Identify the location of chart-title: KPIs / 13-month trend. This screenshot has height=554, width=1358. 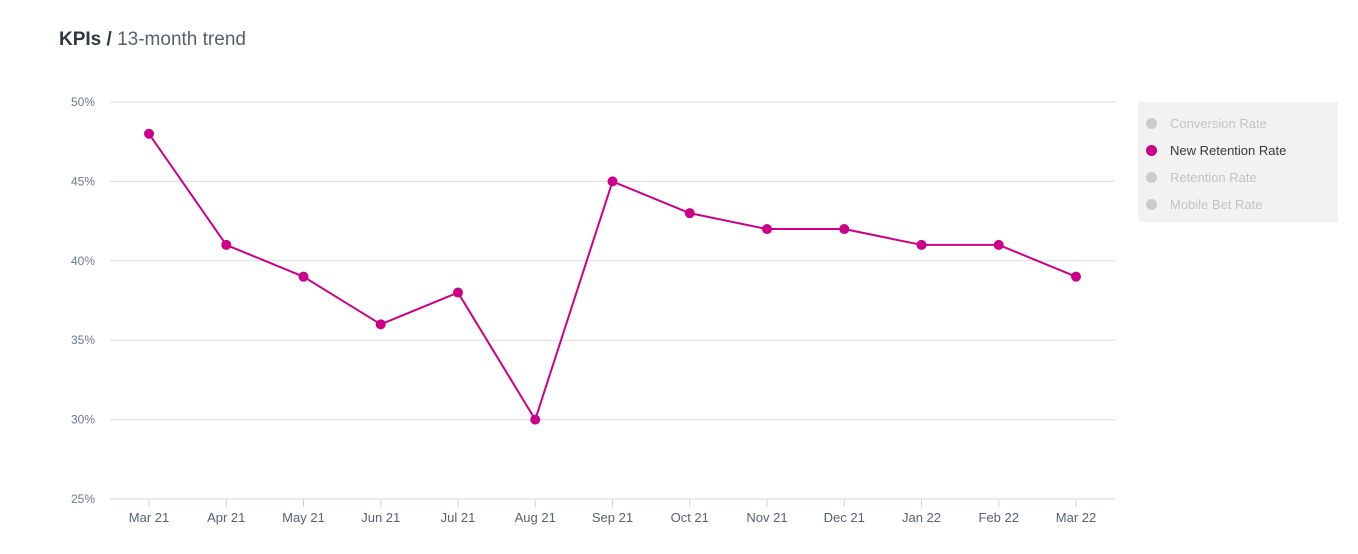
(152, 40).